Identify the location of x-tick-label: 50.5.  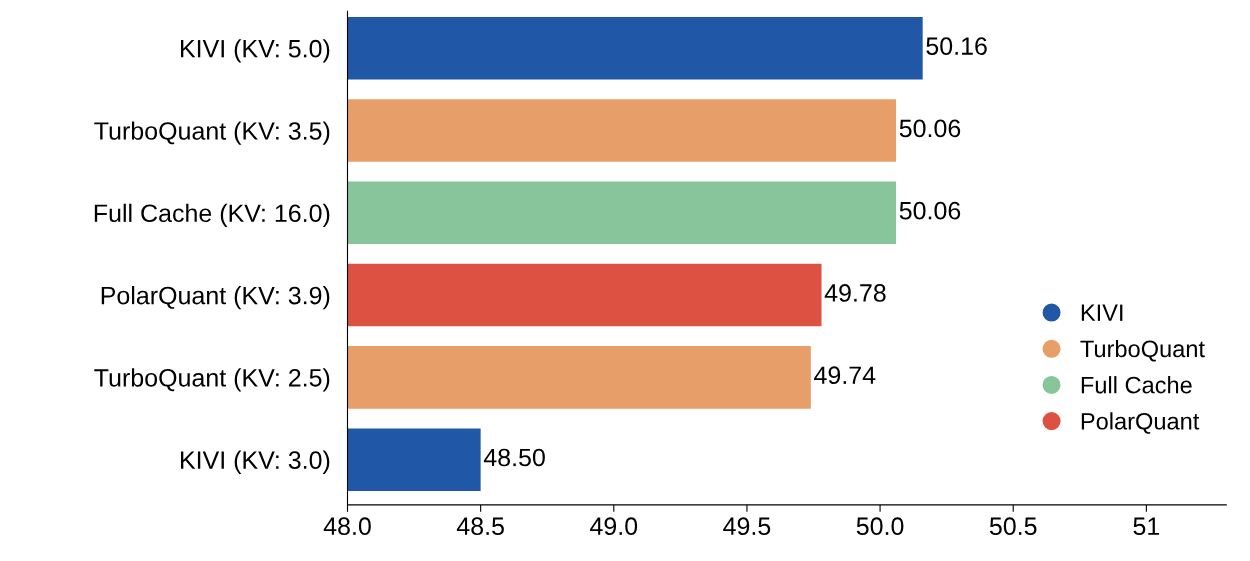
(1013, 526).